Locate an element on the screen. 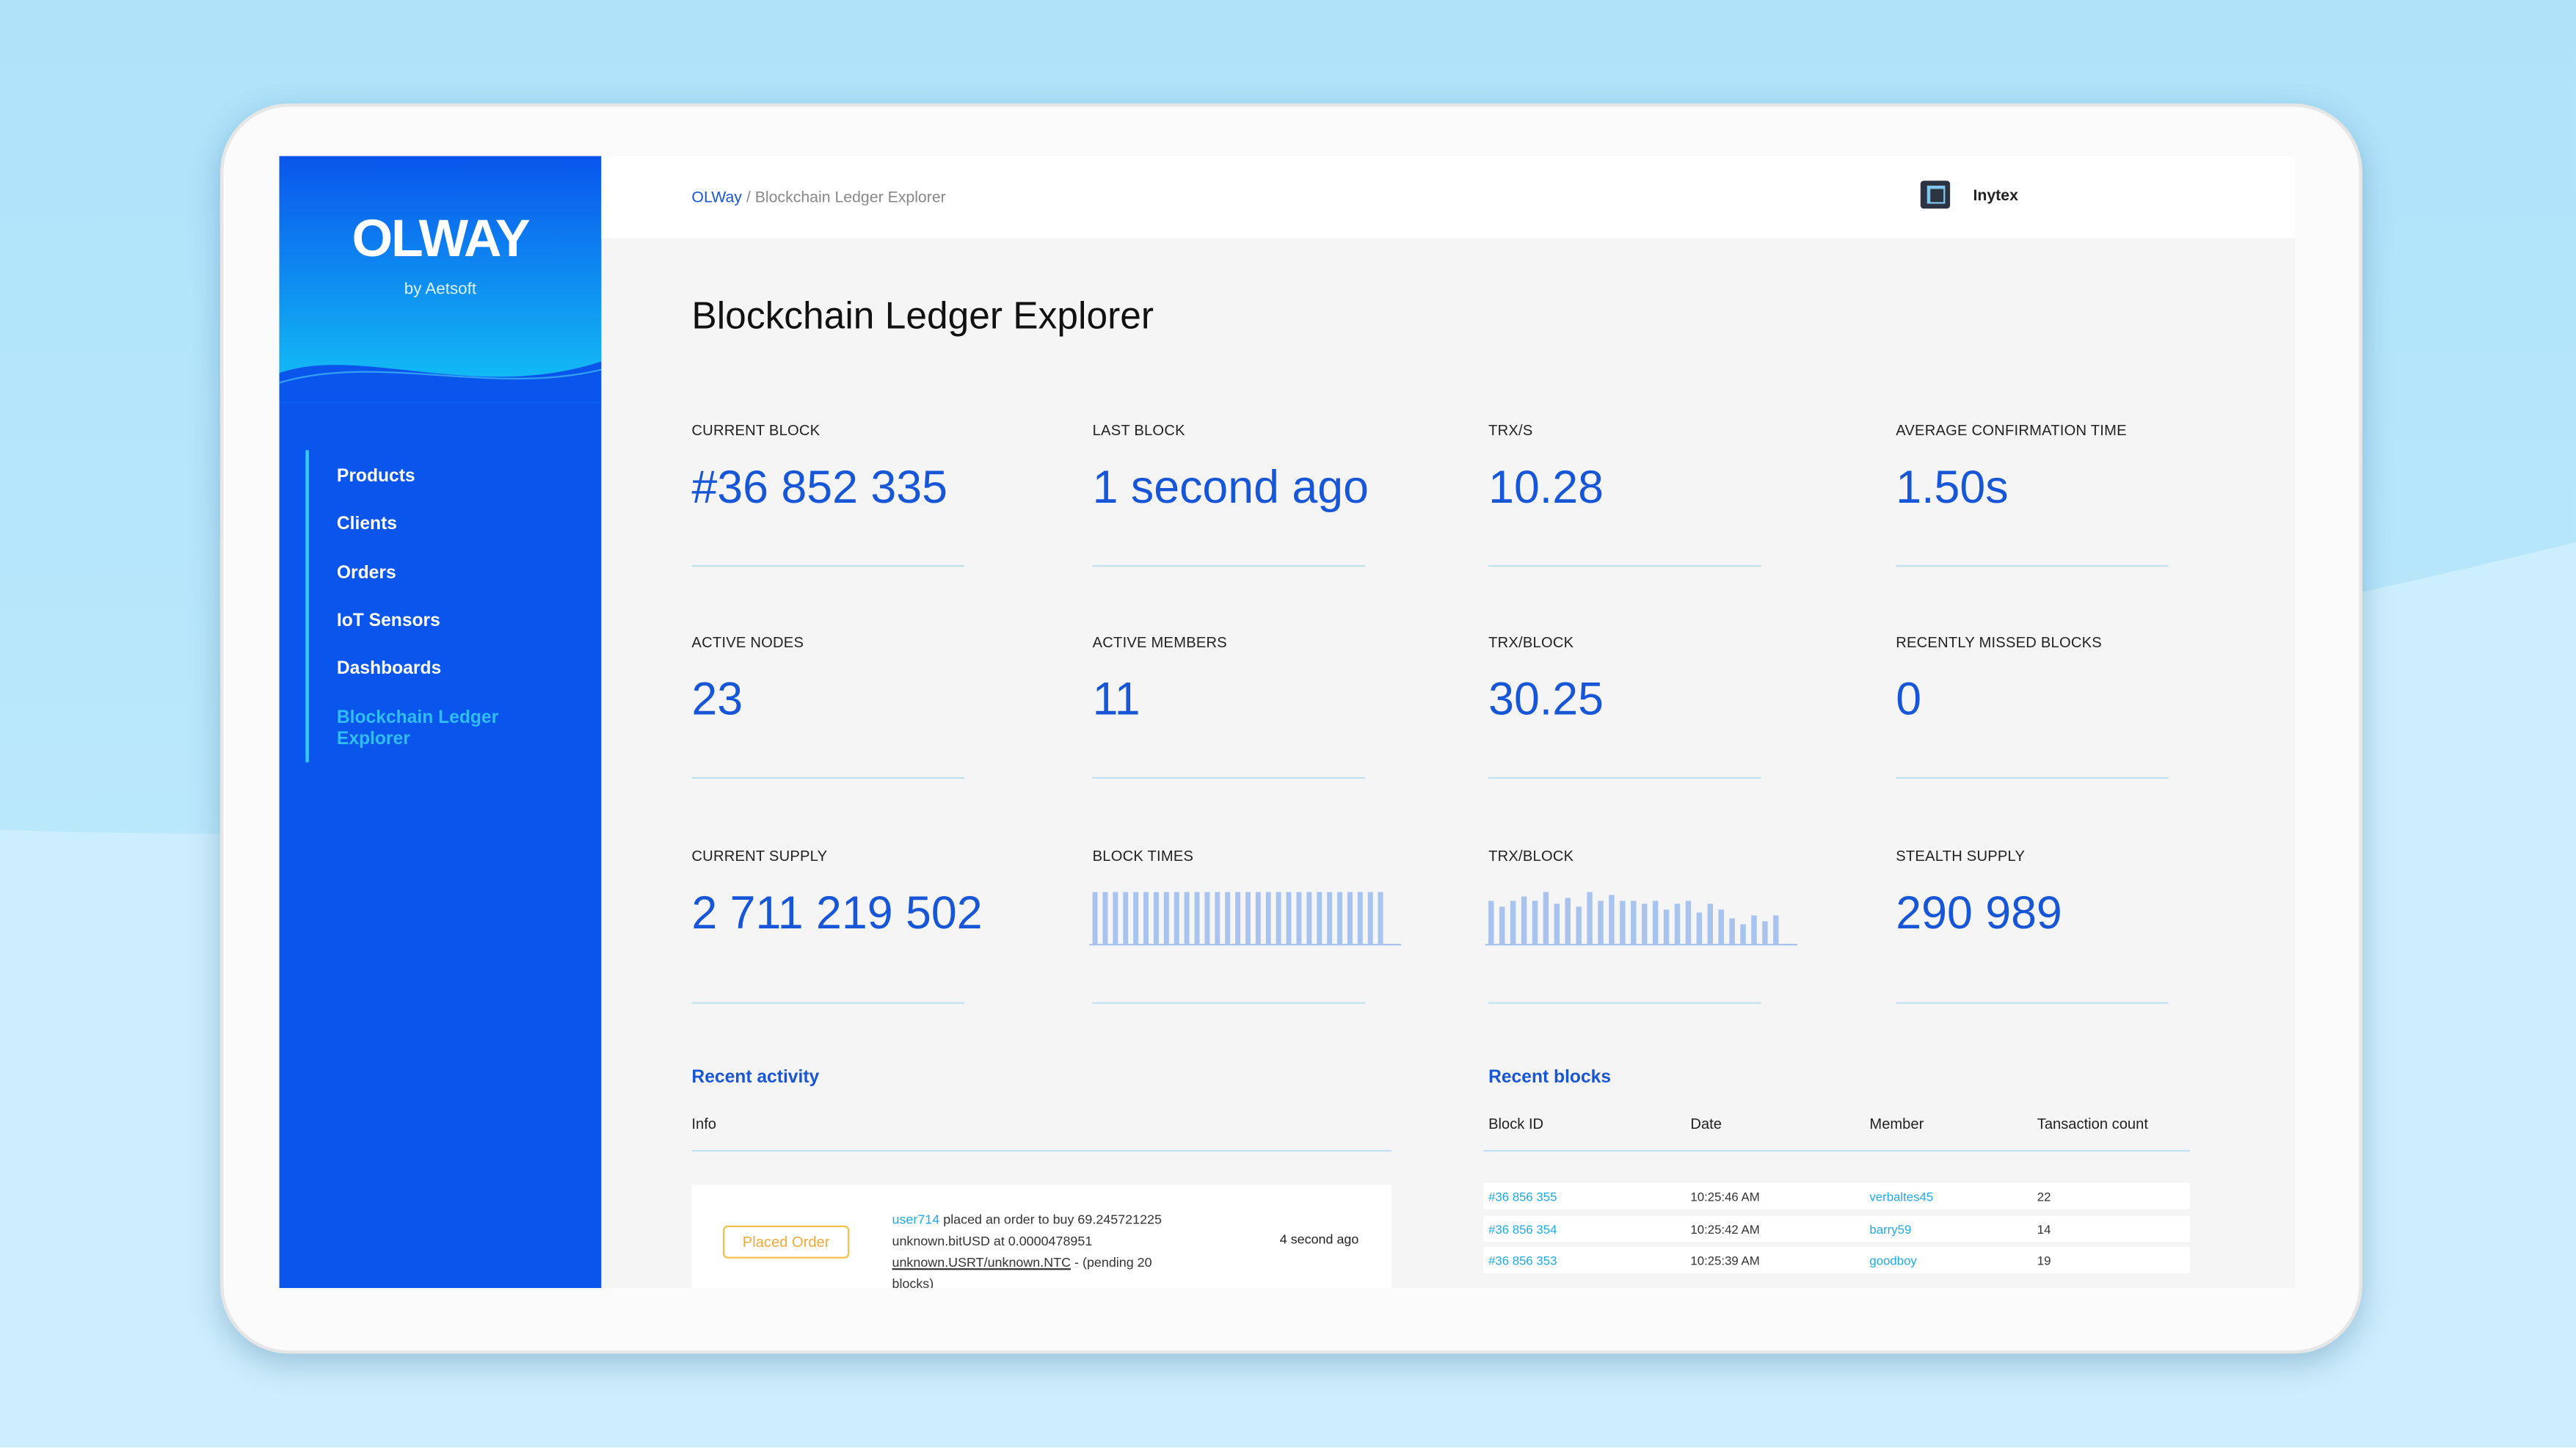 This screenshot has width=2576, height=1448. stat-value: 290 989 is located at coordinates (1979, 913).